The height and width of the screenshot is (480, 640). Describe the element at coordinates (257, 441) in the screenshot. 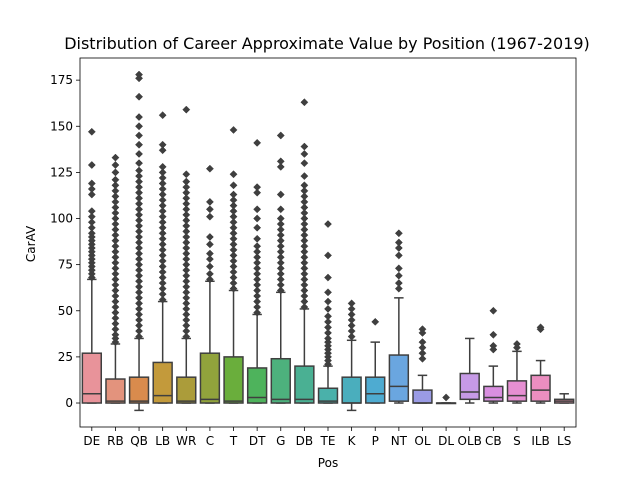

I see `x-tick-label: DT` at that location.